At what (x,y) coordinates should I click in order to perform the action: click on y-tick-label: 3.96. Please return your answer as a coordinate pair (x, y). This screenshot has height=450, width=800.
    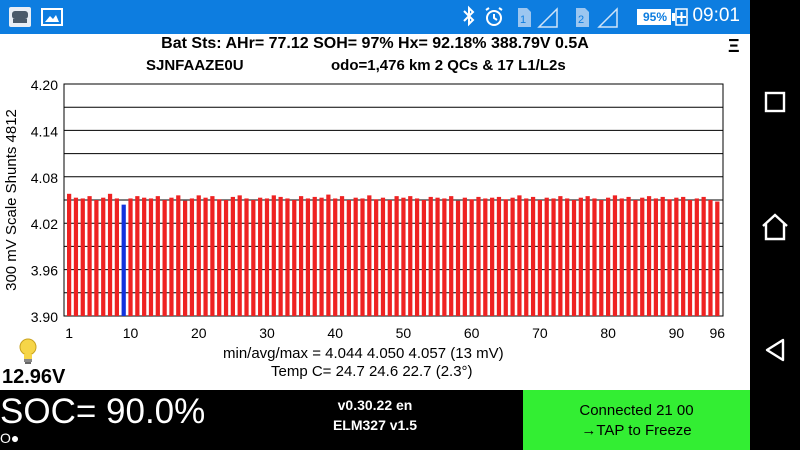
    Looking at the image, I should click on (44, 271).